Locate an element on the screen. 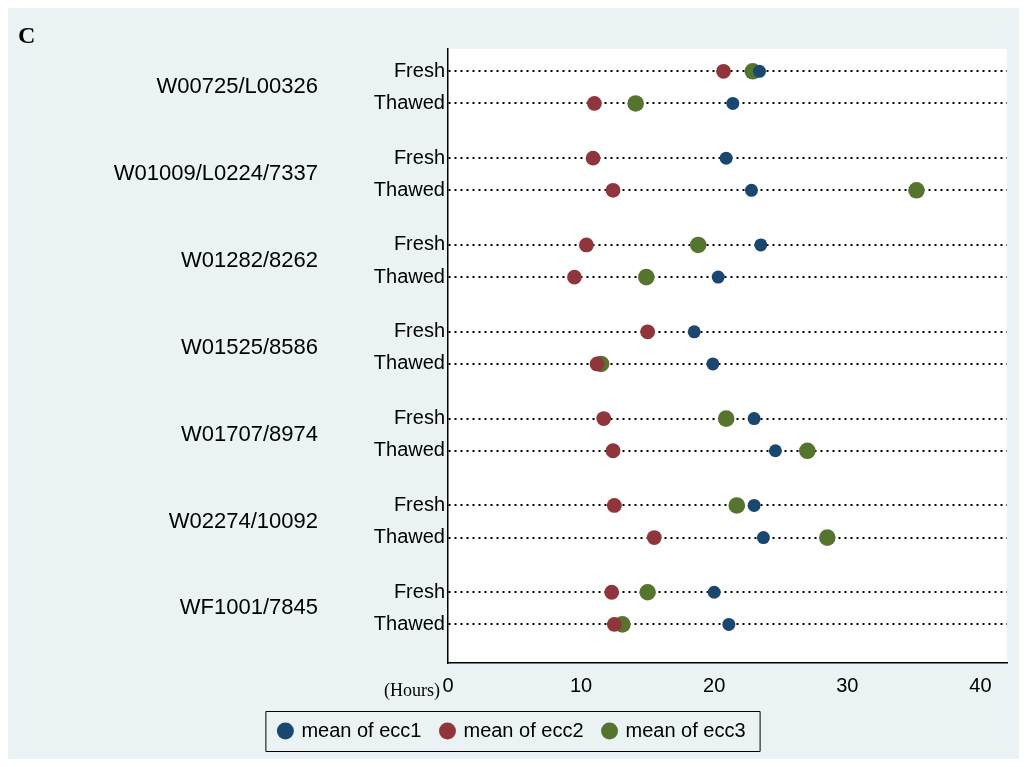 This screenshot has height=767, width=1027. x-tick-label: 30 is located at coordinates (847, 684).